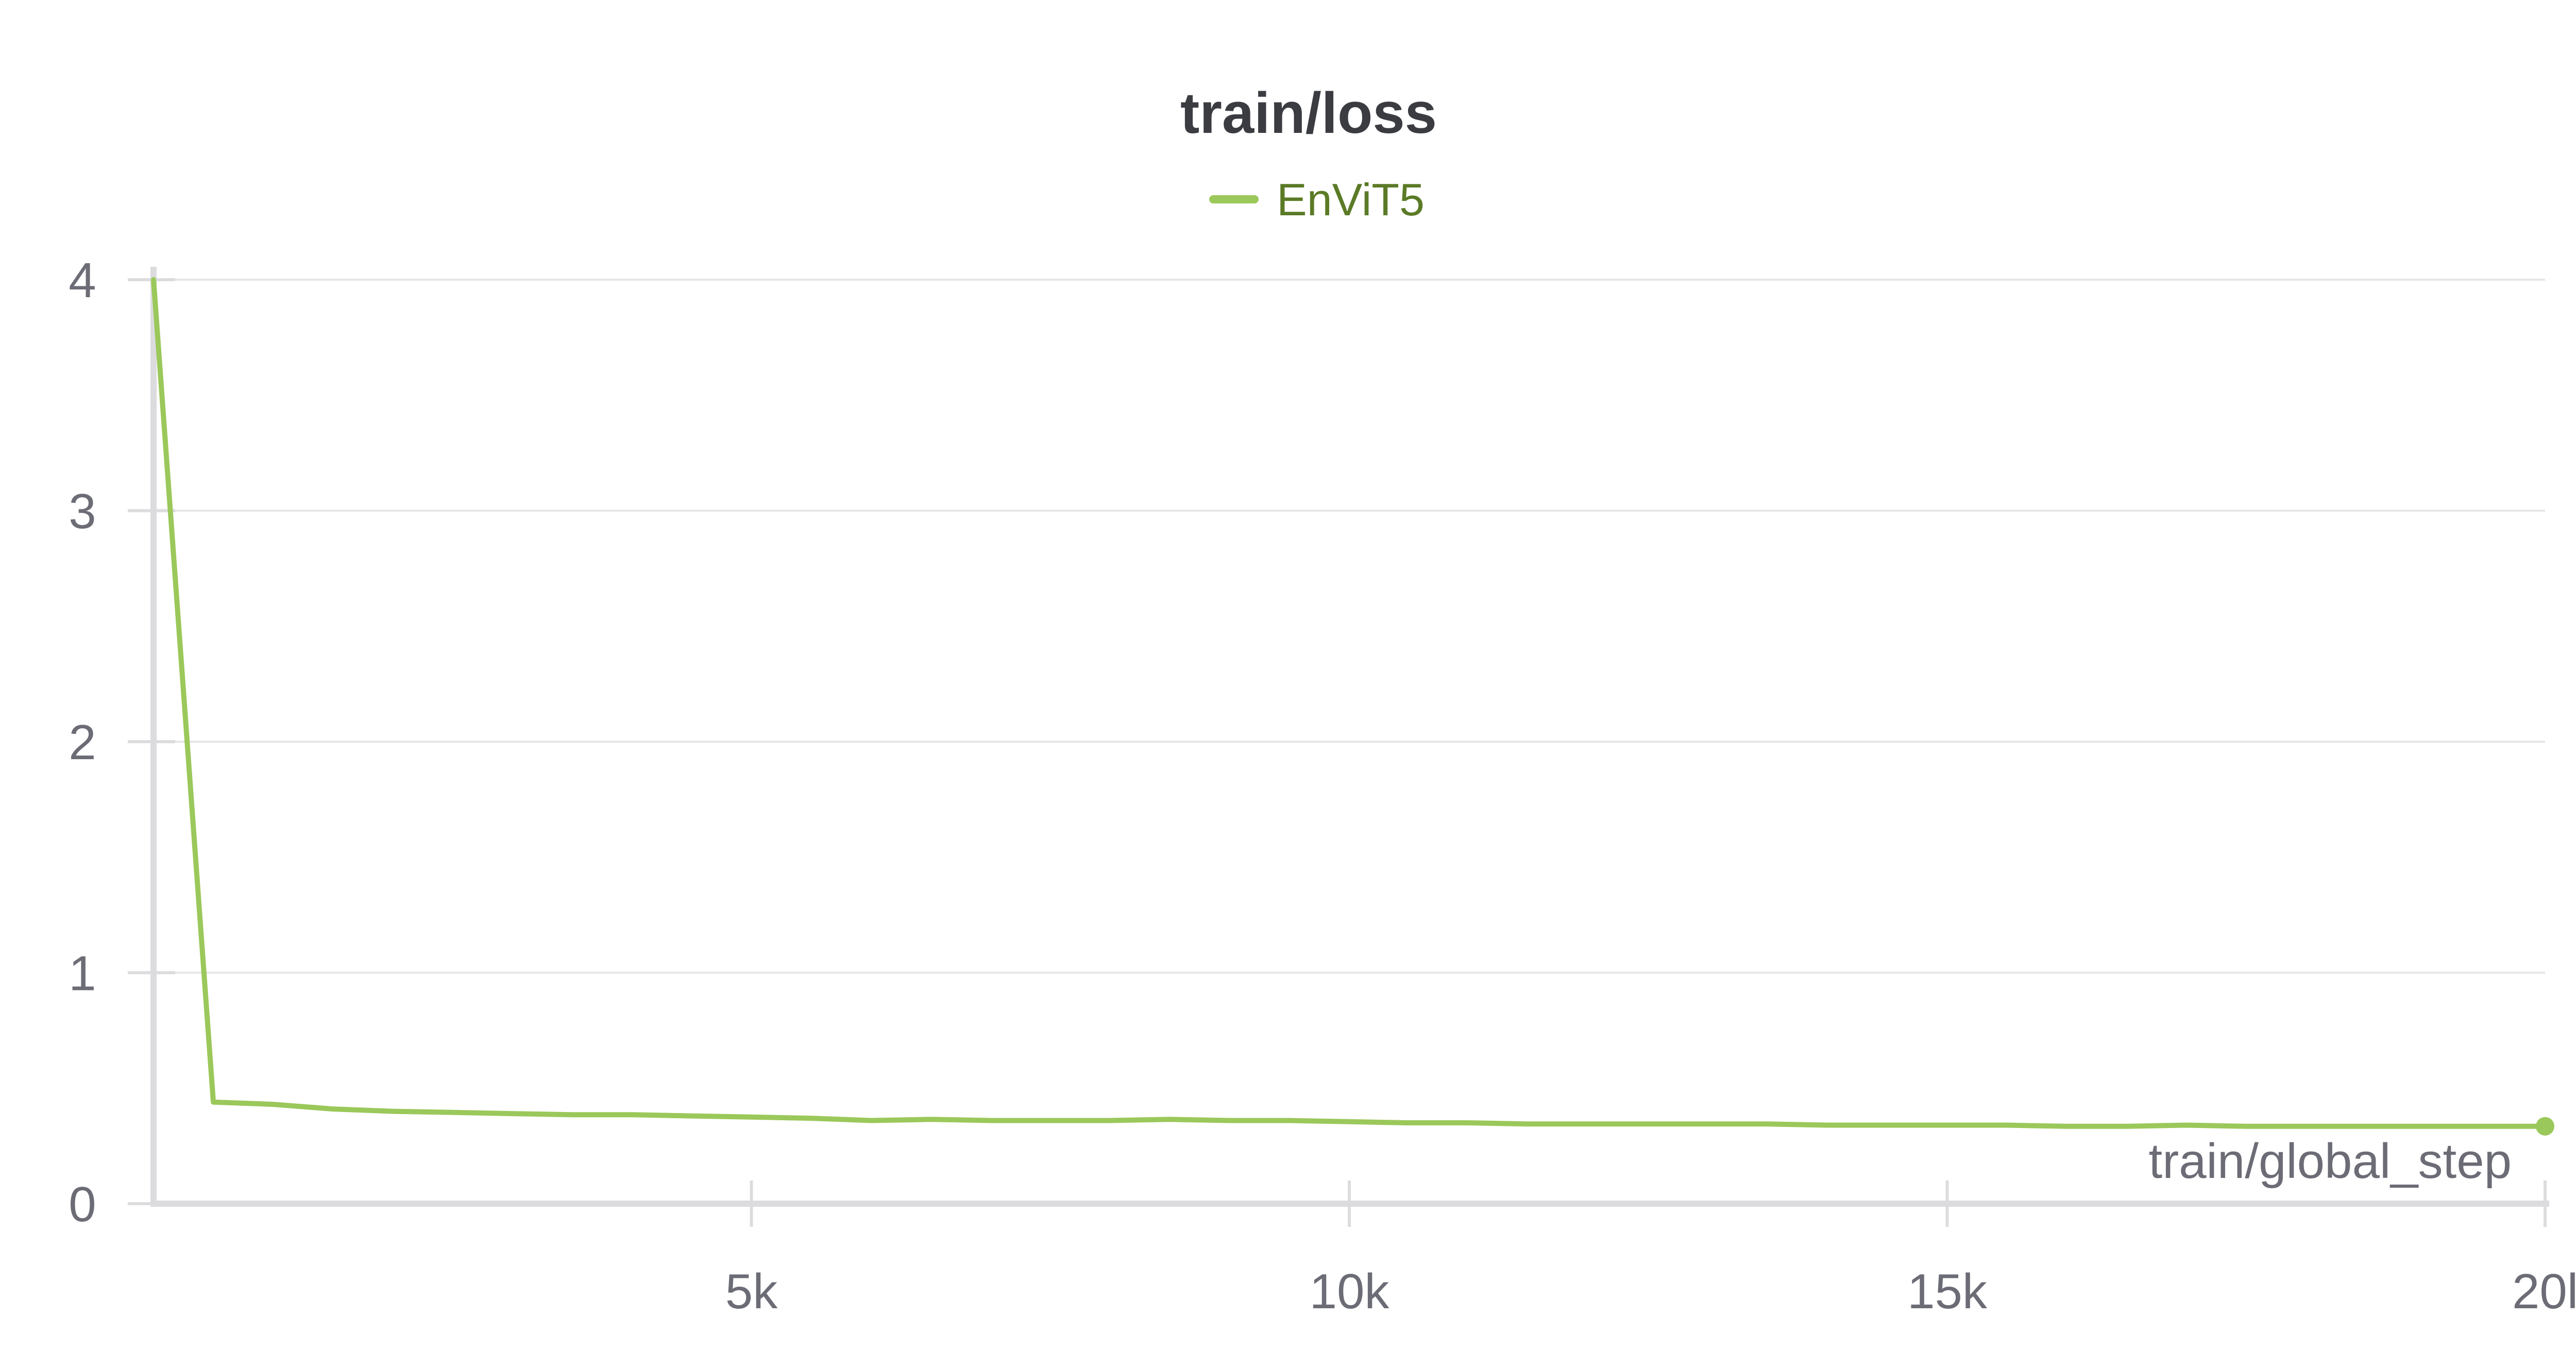 This screenshot has height=1368, width=2576. What do you see at coordinates (1308, 113) in the screenshot?
I see `chart-title: train/loss` at bounding box center [1308, 113].